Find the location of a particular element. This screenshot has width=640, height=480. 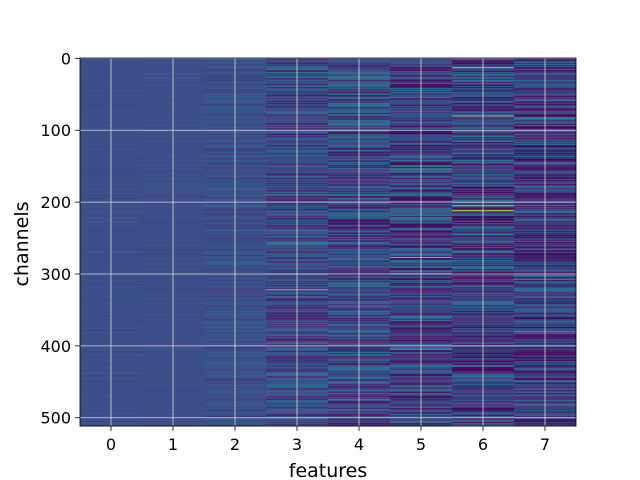

x-tick-label: 0 is located at coordinates (111, 444).